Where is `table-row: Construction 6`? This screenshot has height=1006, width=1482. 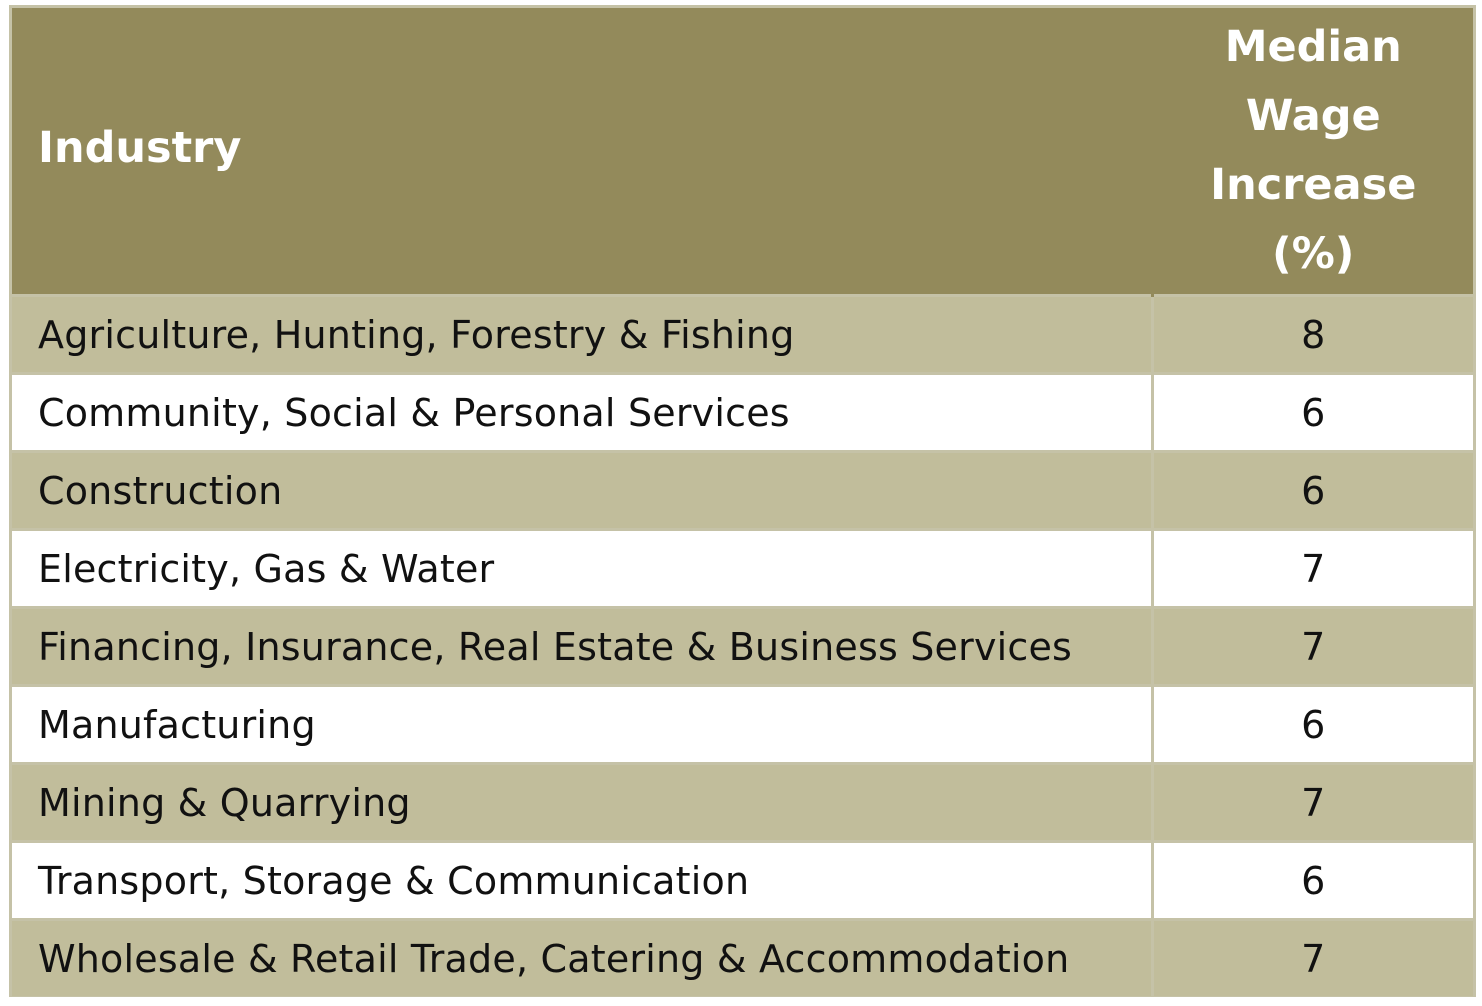
table-row: Construction 6 is located at coordinates (742, 490).